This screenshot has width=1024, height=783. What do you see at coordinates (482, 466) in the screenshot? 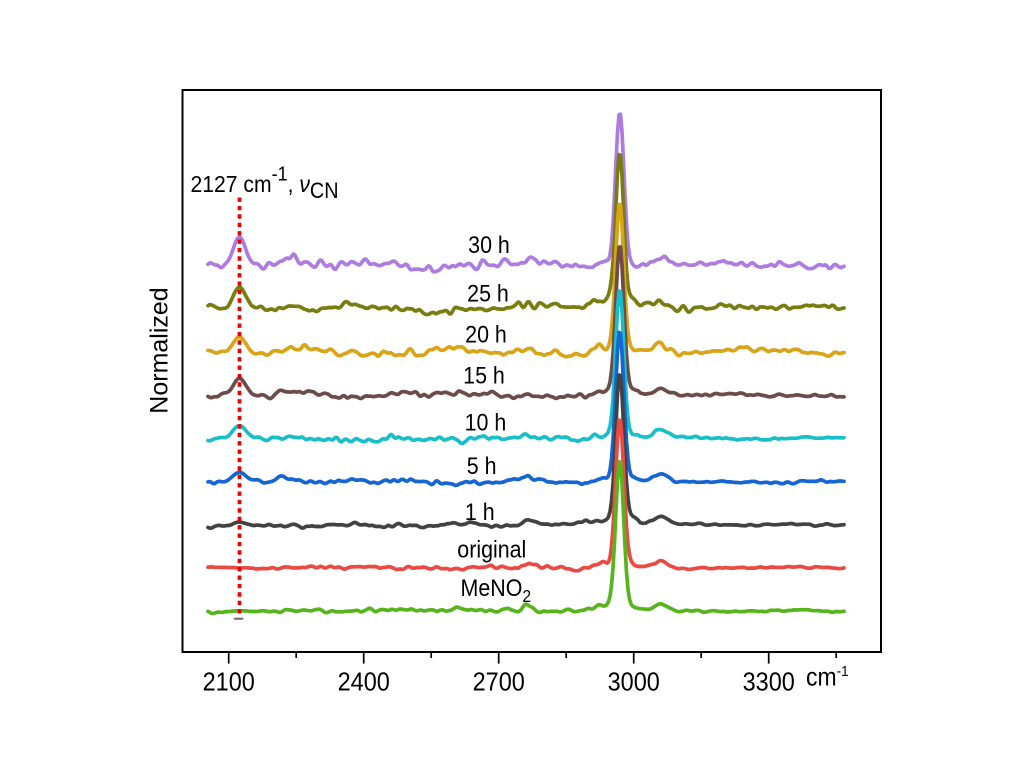
I see `svg-text: 5 h` at bounding box center [482, 466].